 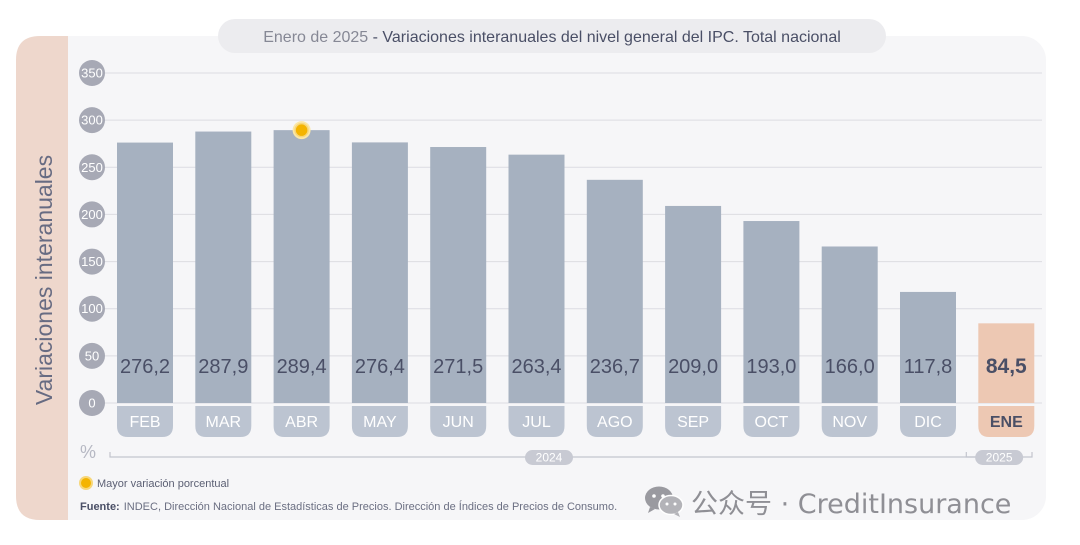 I want to click on value-label: 276,4, so click(x=380, y=367).